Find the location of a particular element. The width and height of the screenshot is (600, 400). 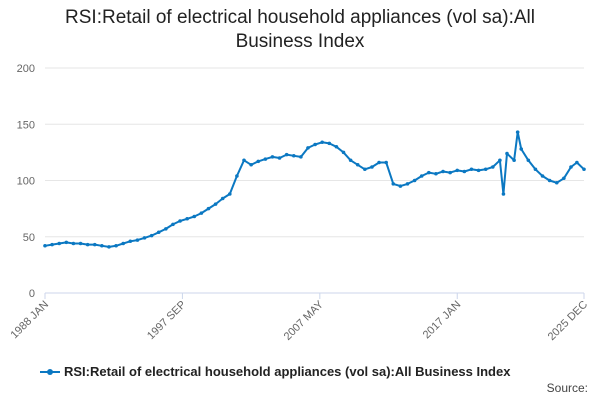

y-tick-label: 0 is located at coordinates (32, 294).